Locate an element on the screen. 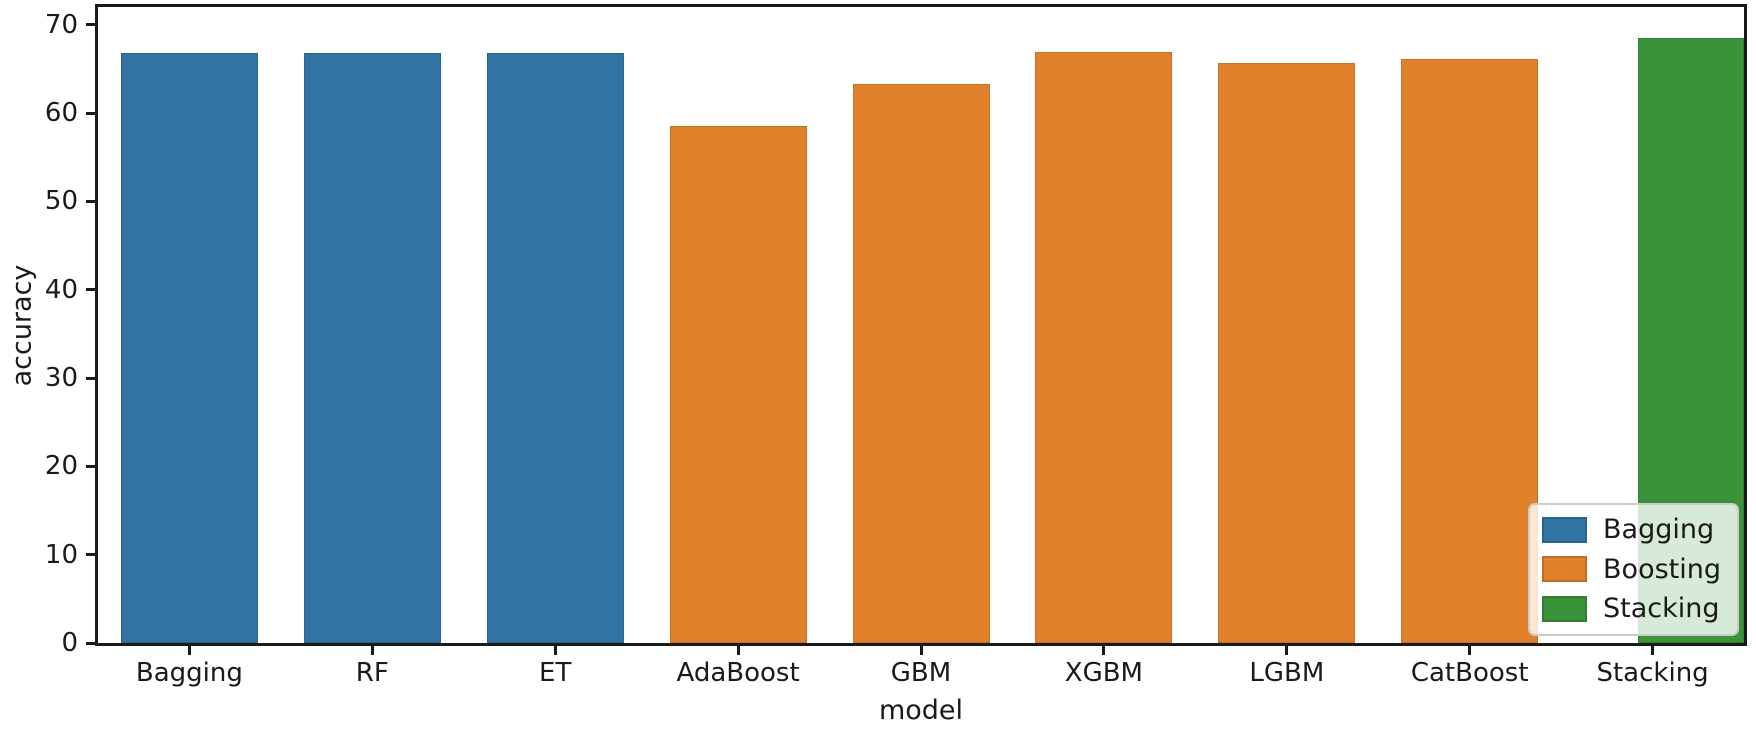 The height and width of the screenshot is (734, 1756). y-tick-label: 50 is located at coordinates (61, 201).